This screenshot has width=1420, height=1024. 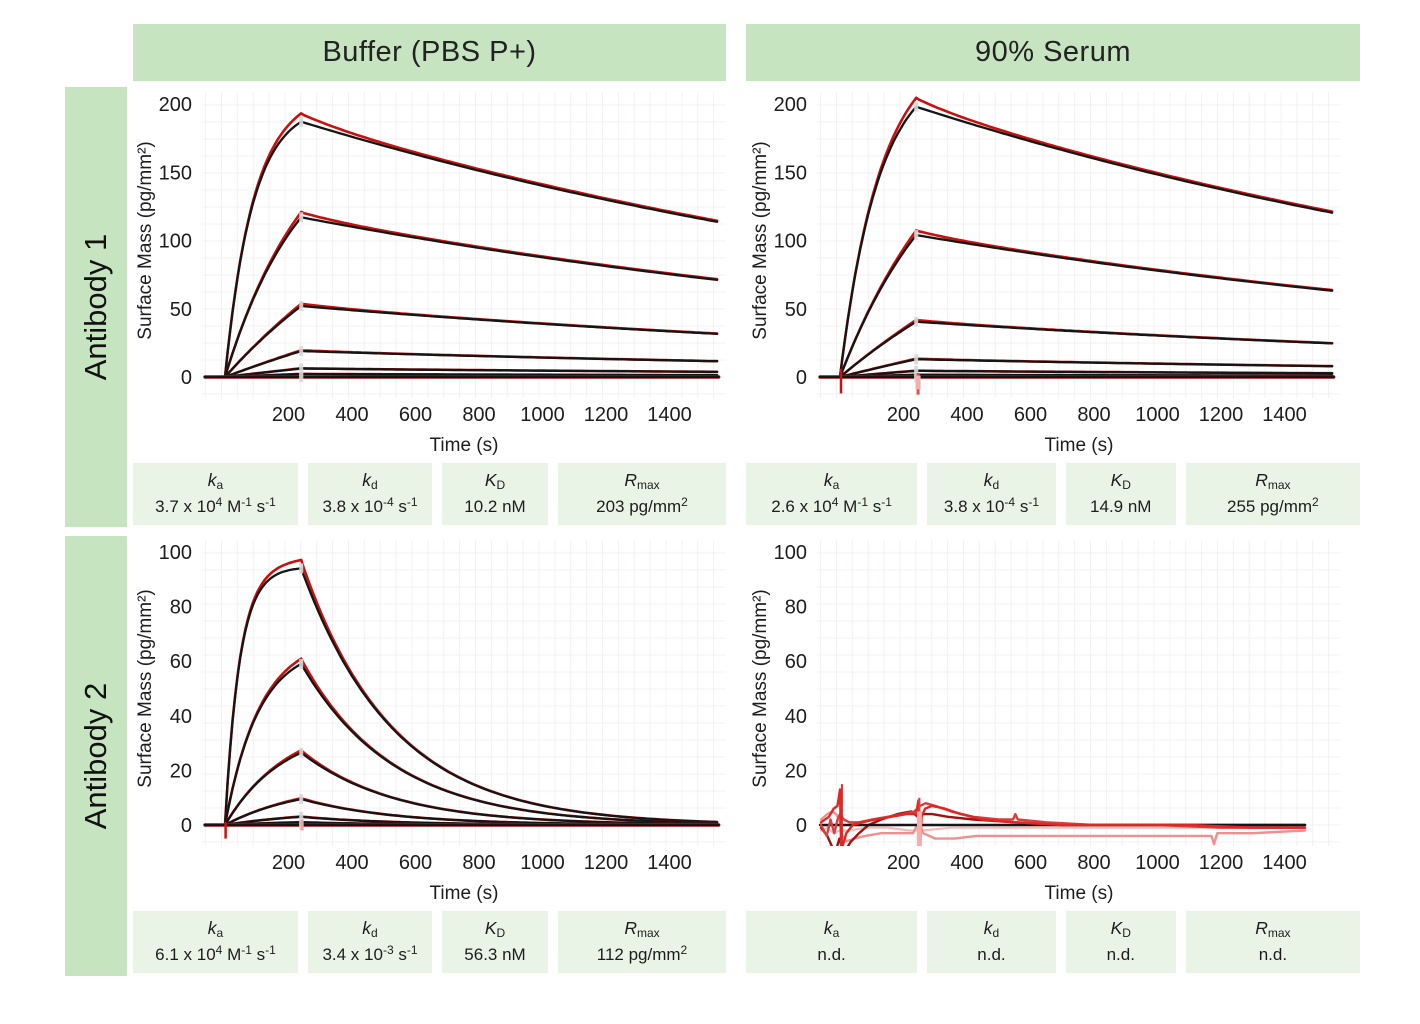 What do you see at coordinates (495, 506) in the screenshot?
I see `param-value: 10.2 nM` at bounding box center [495, 506].